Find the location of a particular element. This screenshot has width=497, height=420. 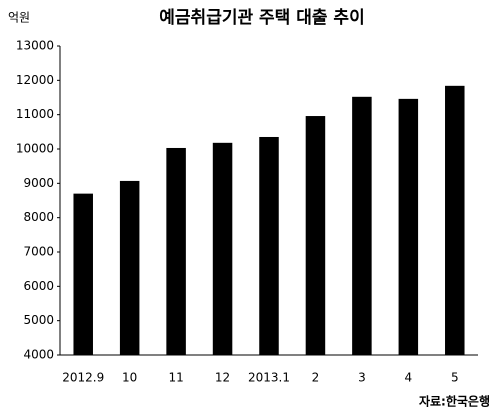

y-tick-label: 9000 is located at coordinates (38, 183).